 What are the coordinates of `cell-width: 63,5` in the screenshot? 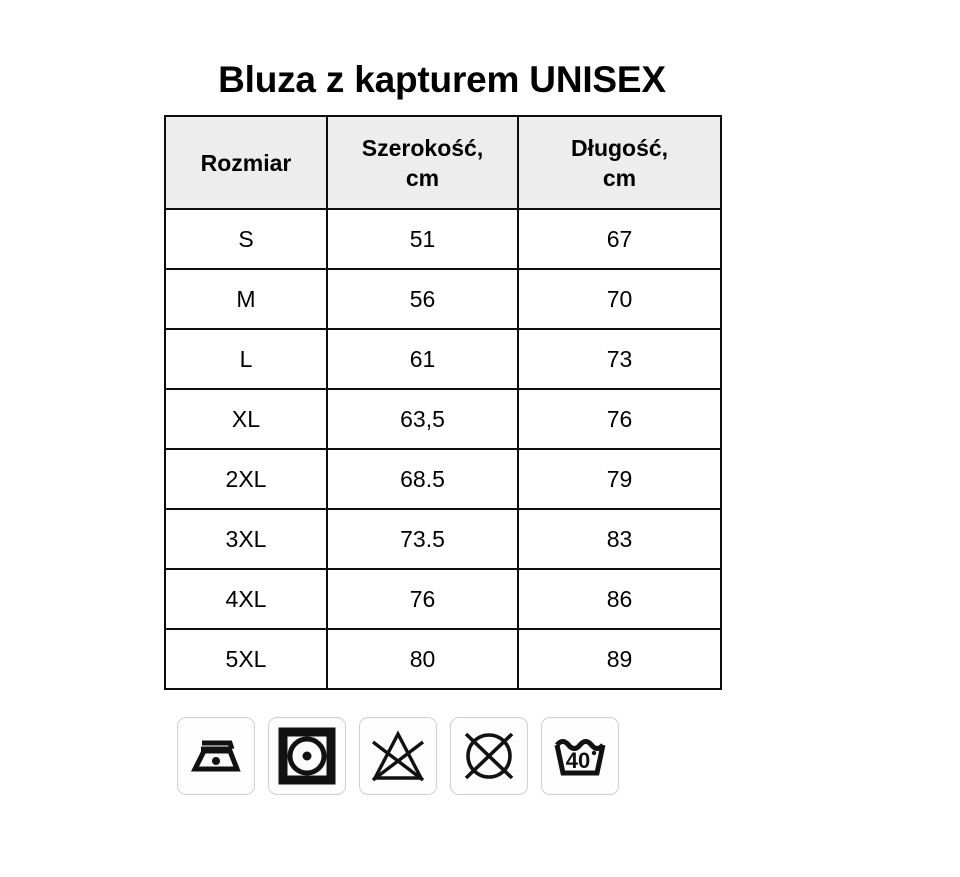 It's located at (422, 419).